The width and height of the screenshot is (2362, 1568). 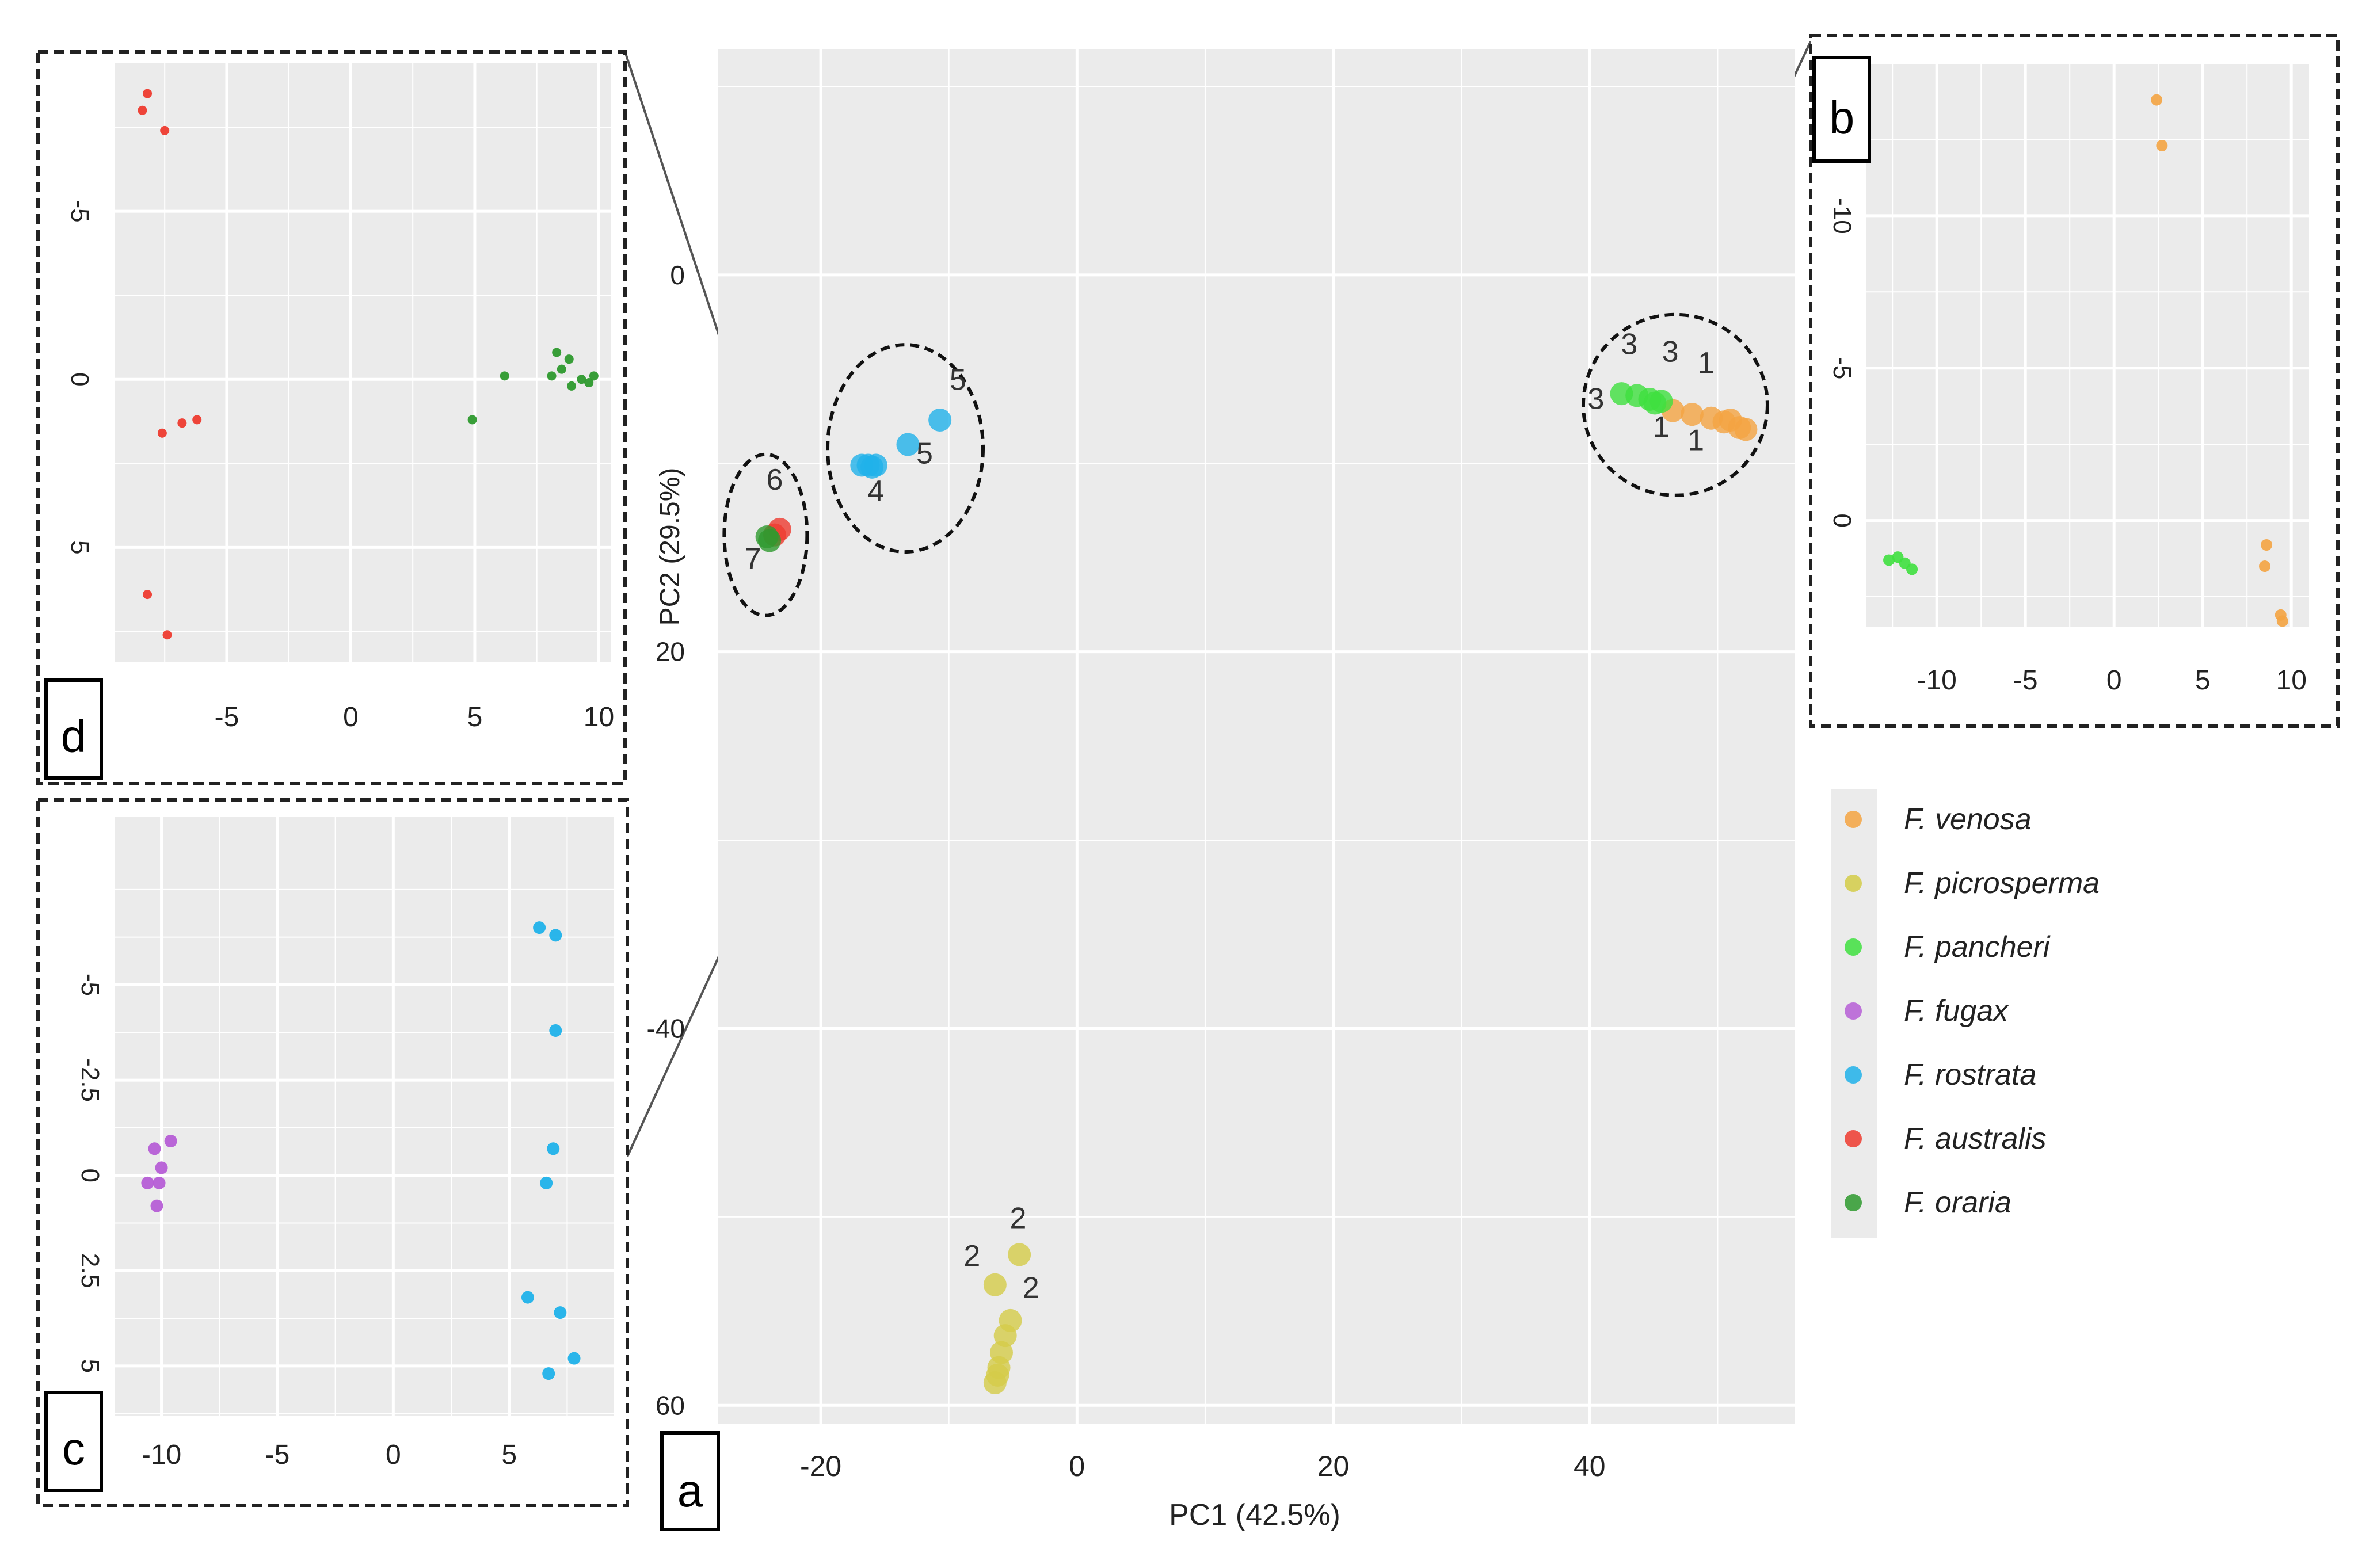 What do you see at coordinates (509, 1455) in the screenshot?
I see `x-tick-label: 5` at bounding box center [509, 1455].